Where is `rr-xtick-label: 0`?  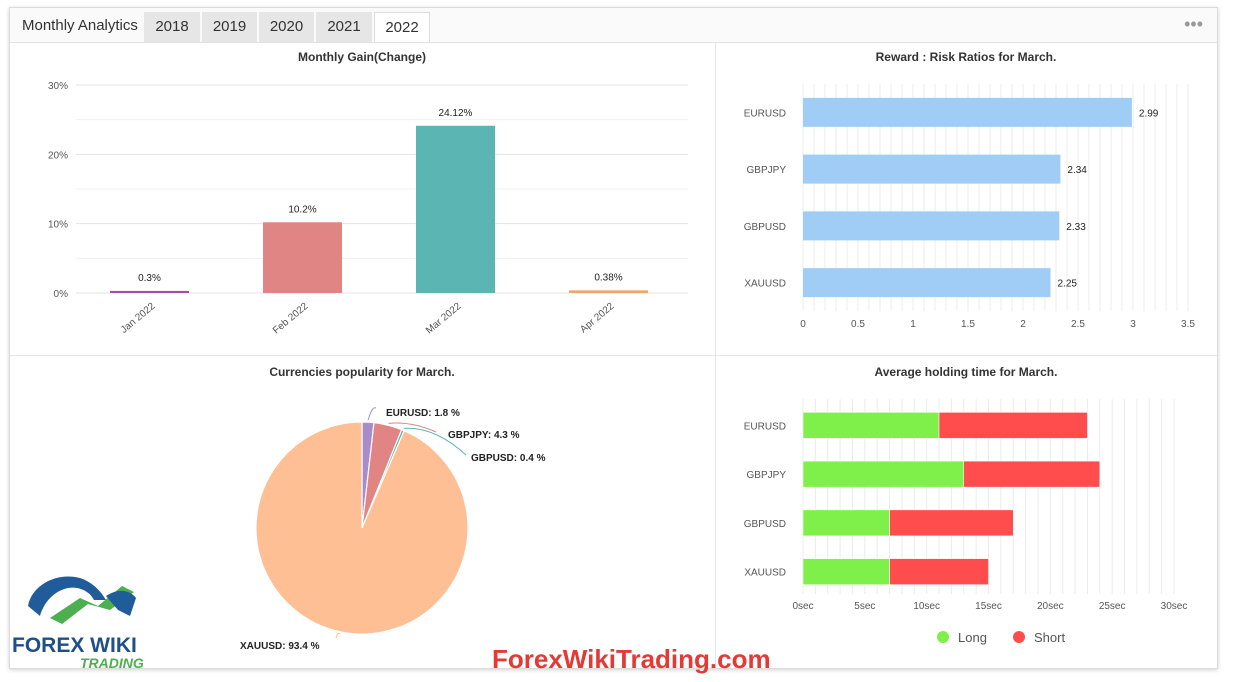
rr-xtick-label: 0 is located at coordinates (803, 324).